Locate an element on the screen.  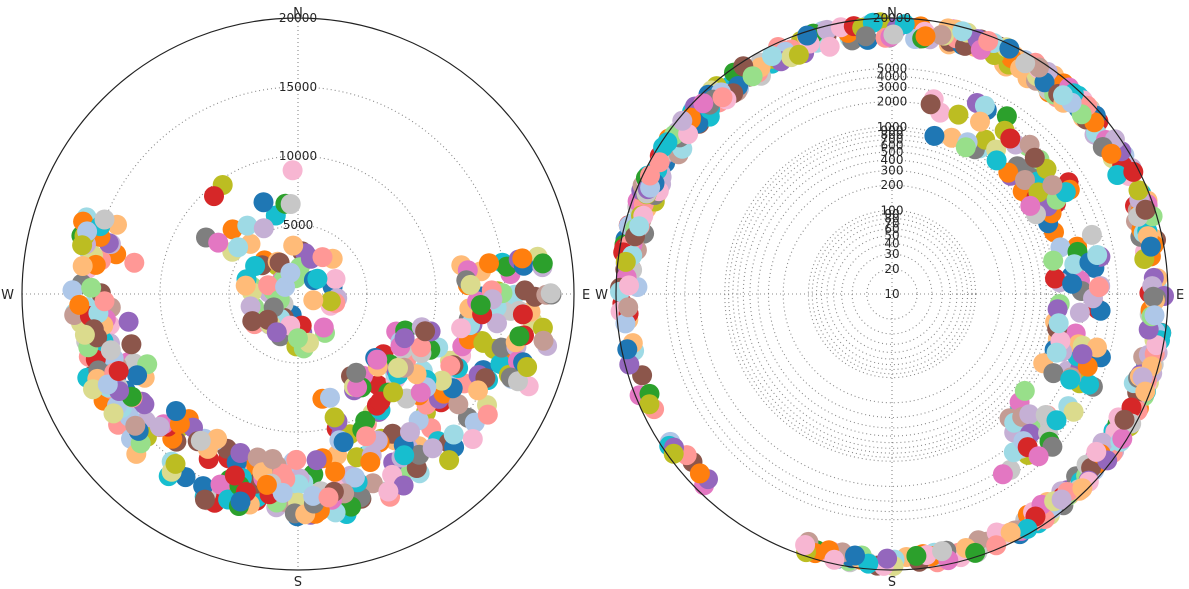
radial-tick-label: 90 is located at coordinates (891, 214).